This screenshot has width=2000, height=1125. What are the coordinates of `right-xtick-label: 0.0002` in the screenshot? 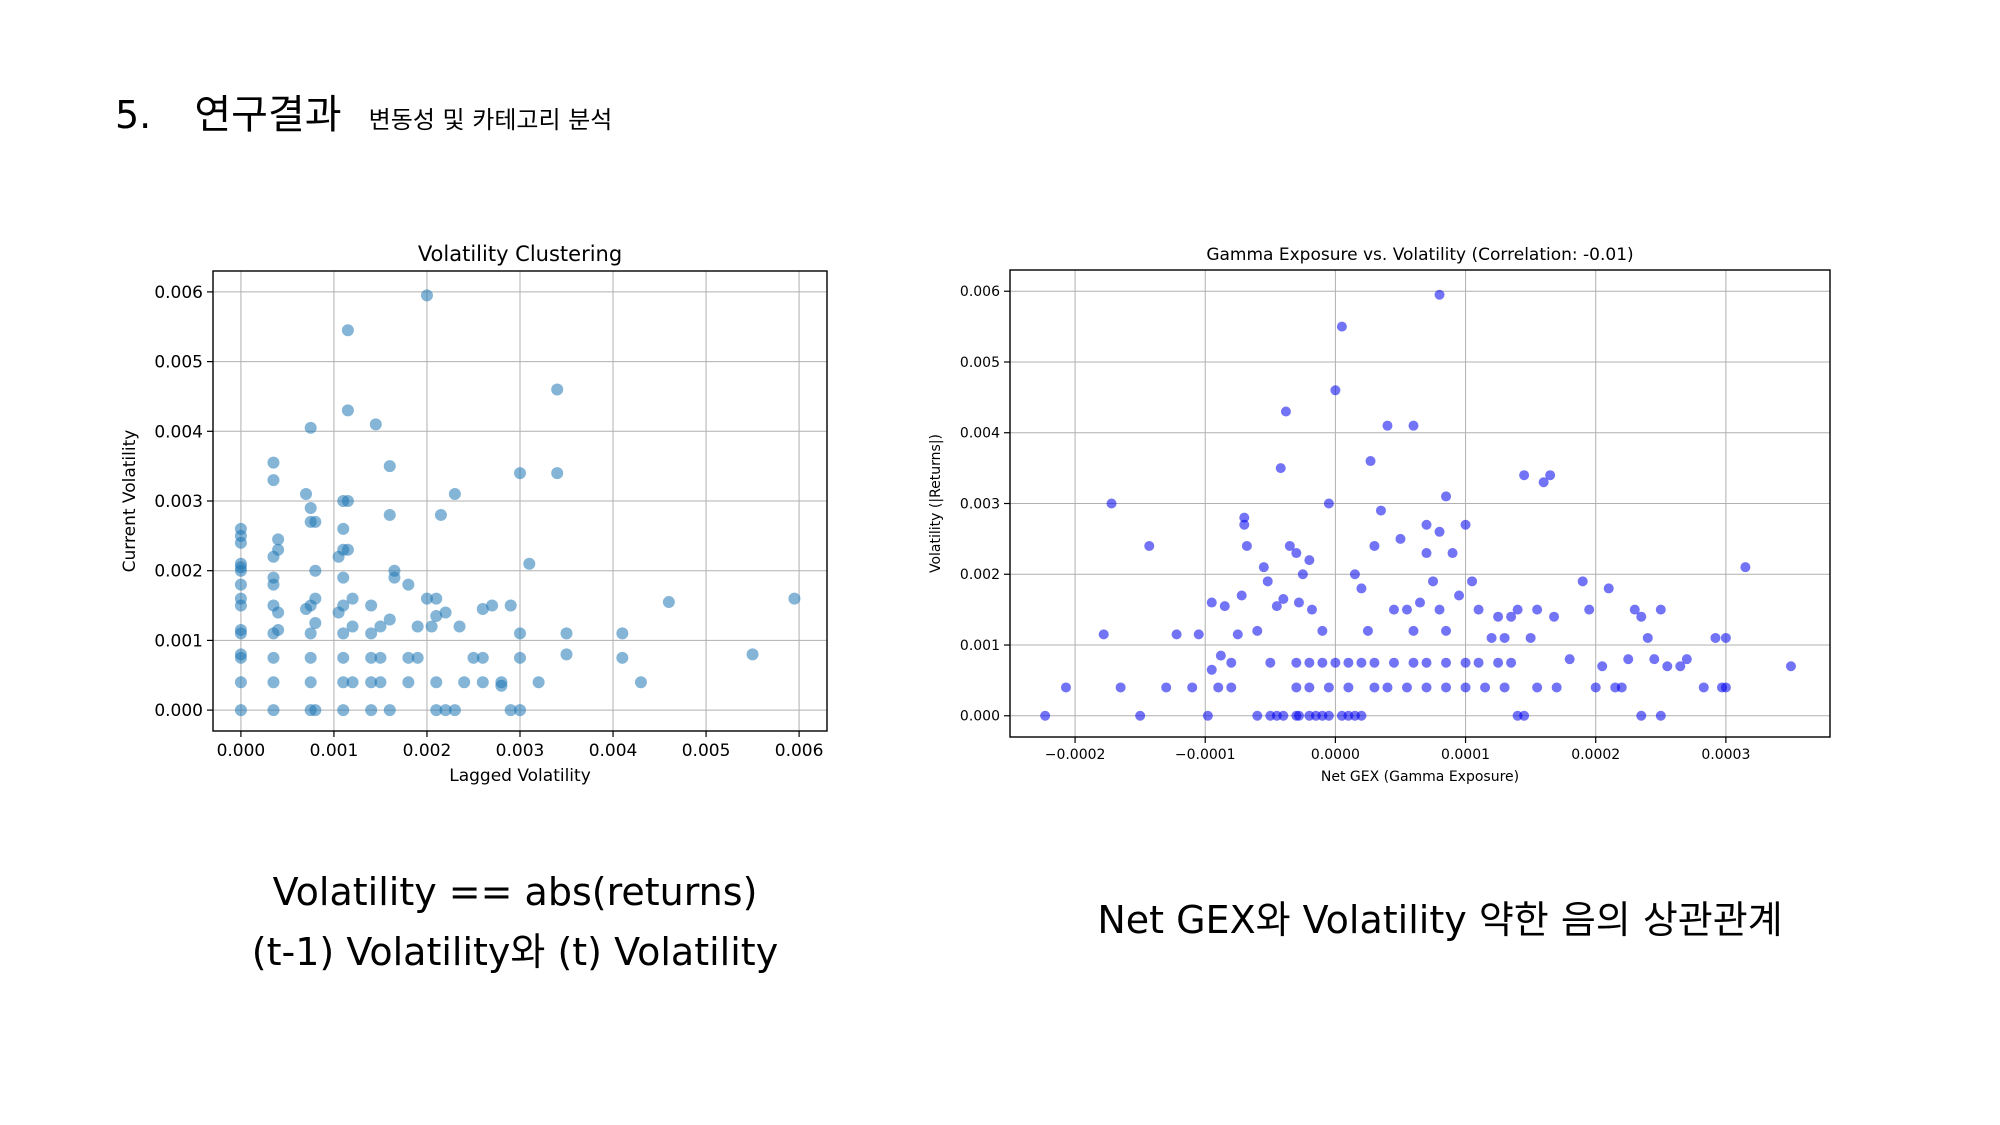 It's located at (1595, 755).